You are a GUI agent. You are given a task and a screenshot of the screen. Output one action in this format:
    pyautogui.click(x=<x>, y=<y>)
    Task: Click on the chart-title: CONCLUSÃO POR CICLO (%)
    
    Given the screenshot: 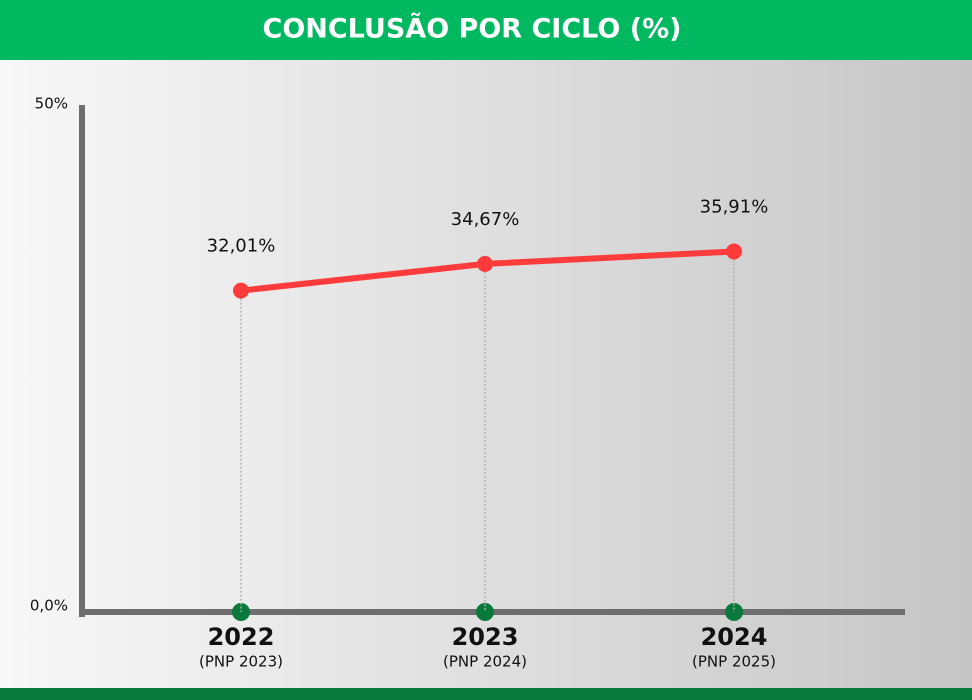 What is the action you would take?
    pyautogui.click(x=472, y=29)
    